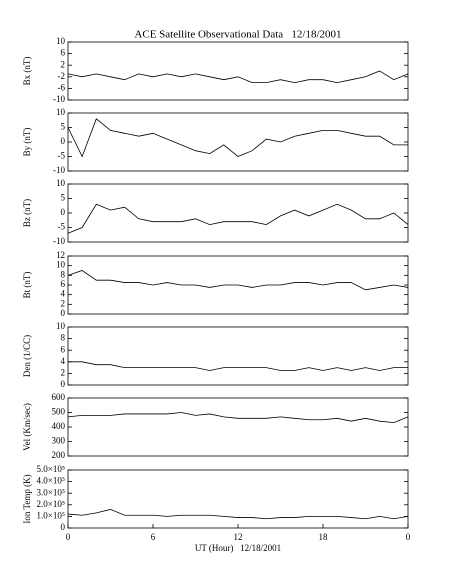  I want to click on x-tick-label: 18, so click(324, 537).